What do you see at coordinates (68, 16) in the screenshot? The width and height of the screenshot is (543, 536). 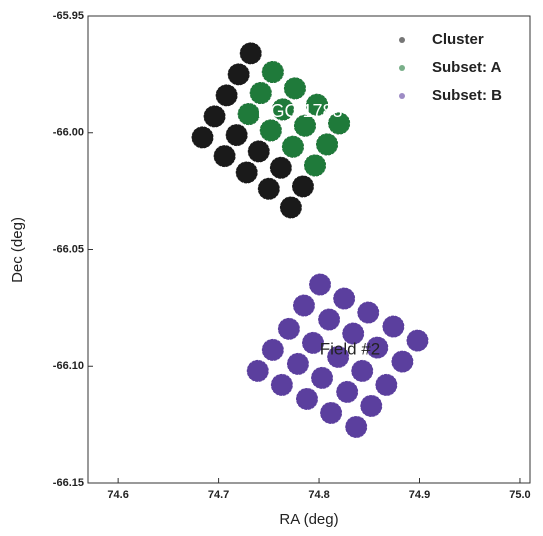 I see `y-tick-label: -65.95` at bounding box center [68, 16].